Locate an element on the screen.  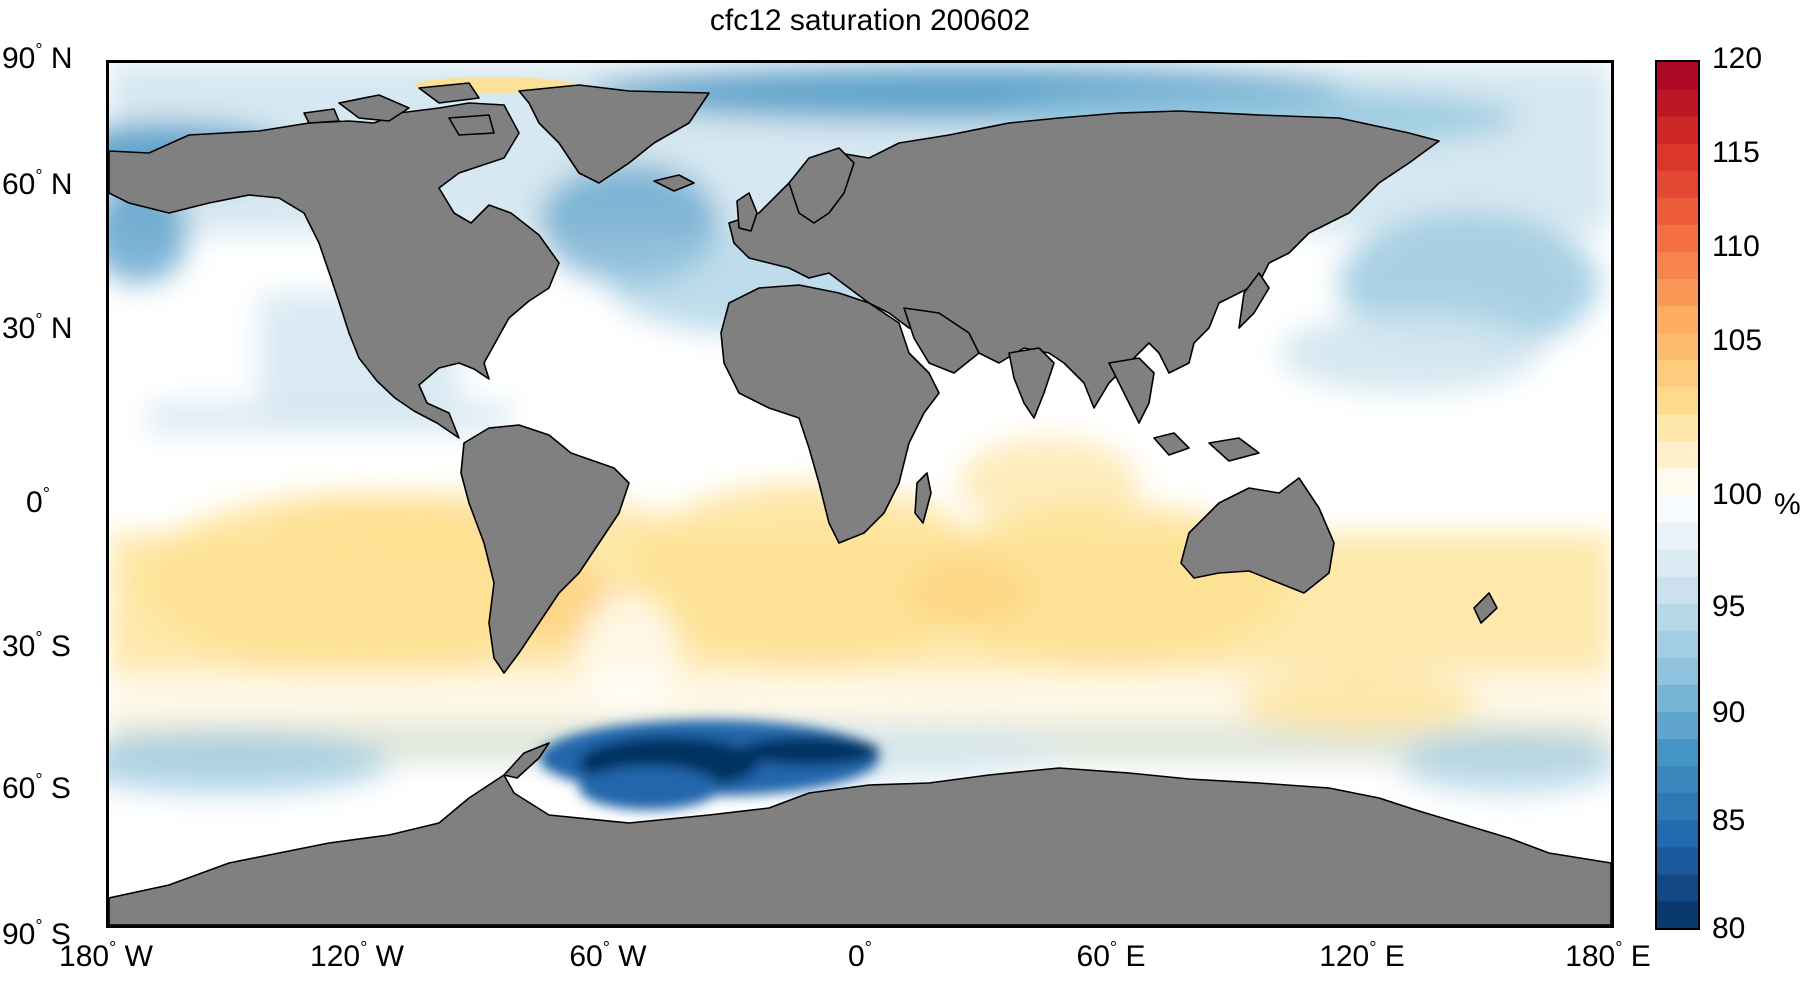
antarctica is located at coordinates (860, 846).